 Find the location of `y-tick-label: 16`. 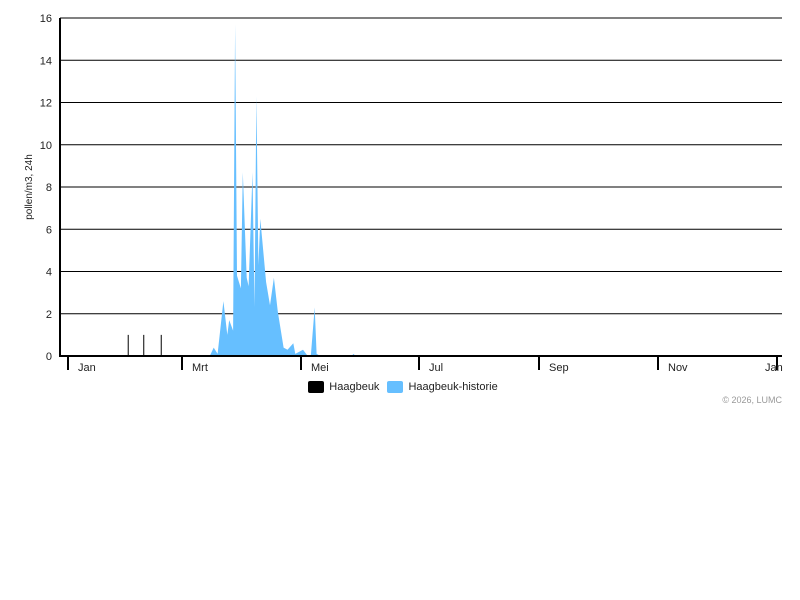

y-tick-label: 16 is located at coordinates (46, 19).